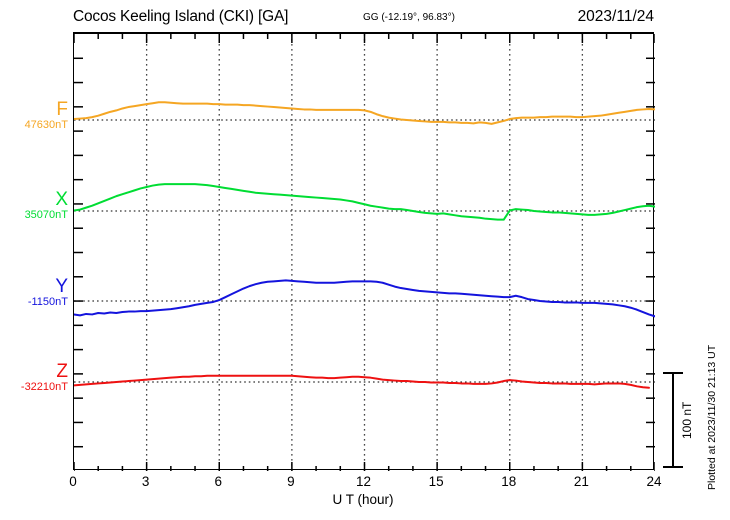 The height and width of the screenshot is (520, 730). I want to click on scale-bar-label: 100 nT, so click(687, 420).